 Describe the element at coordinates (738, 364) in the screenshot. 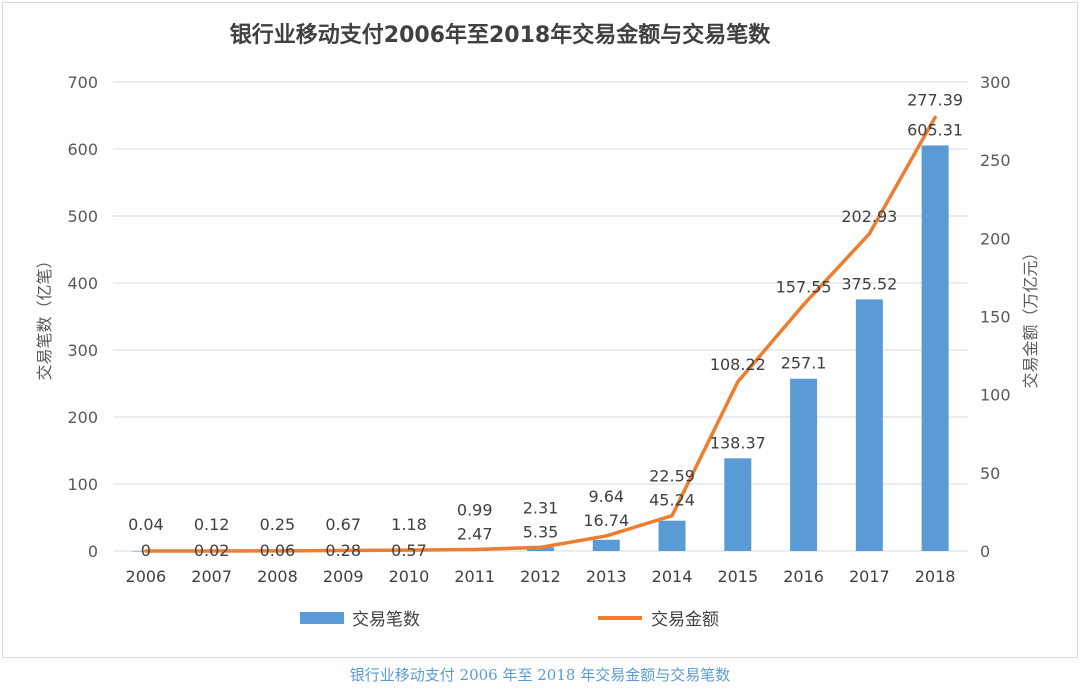

I see `line-data-label: 108.22` at that location.